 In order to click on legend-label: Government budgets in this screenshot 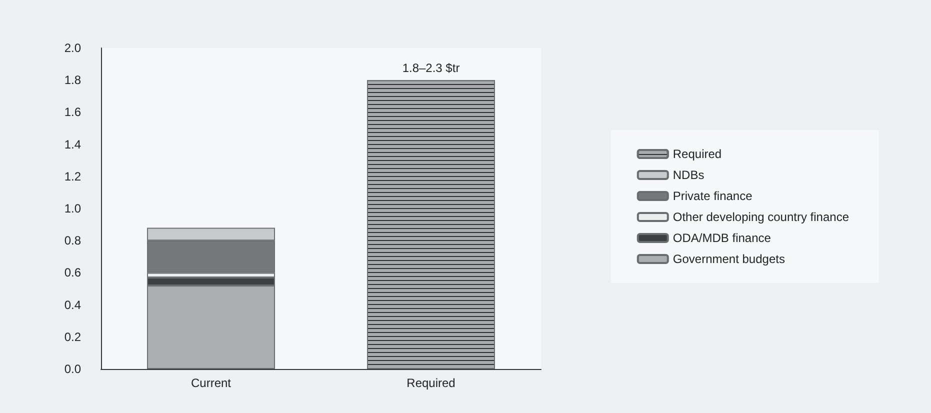, I will do `click(728, 259)`.